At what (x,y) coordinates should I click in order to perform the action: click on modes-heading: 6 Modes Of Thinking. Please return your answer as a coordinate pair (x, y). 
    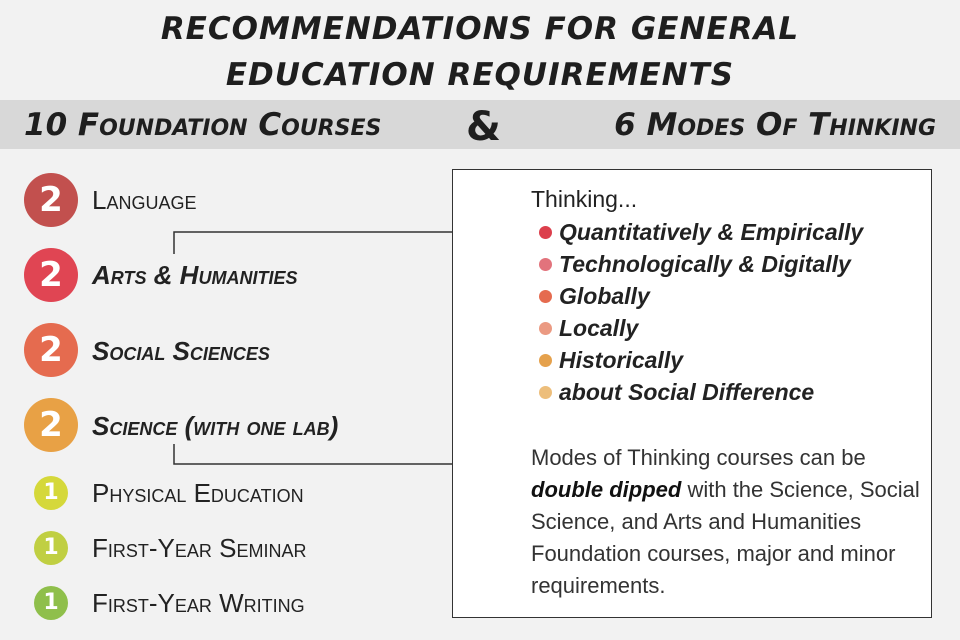
    Looking at the image, I should click on (775, 125).